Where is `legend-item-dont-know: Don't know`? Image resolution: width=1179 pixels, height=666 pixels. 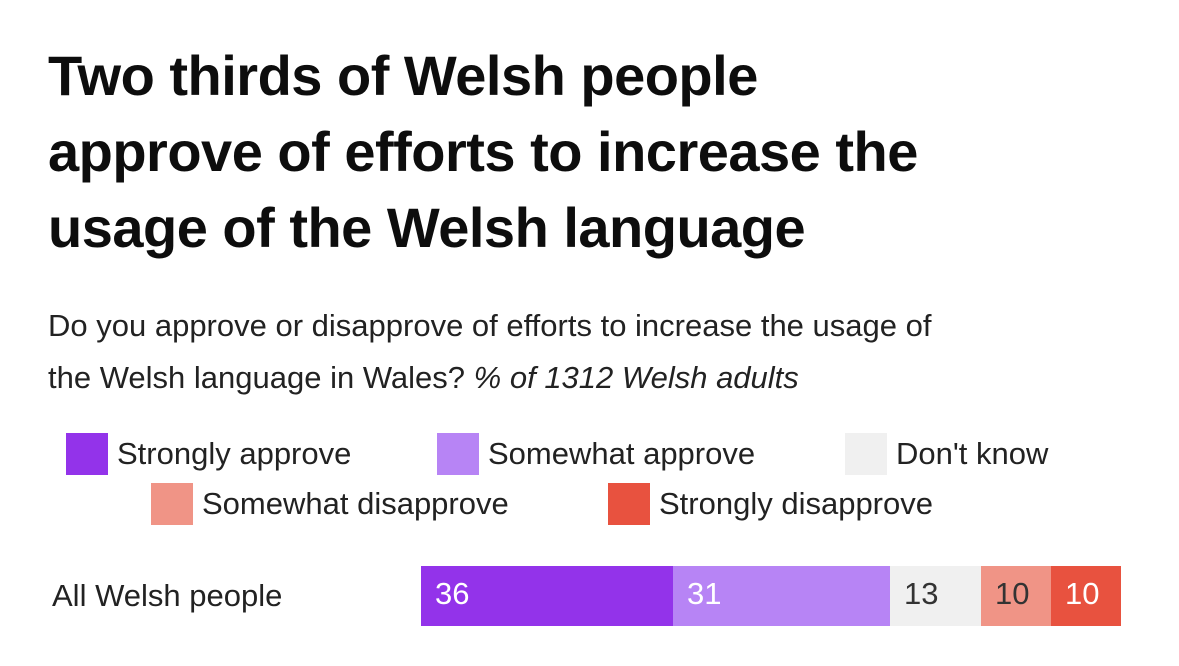
legend-item-dont-know: Don't know is located at coordinates (946, 454).